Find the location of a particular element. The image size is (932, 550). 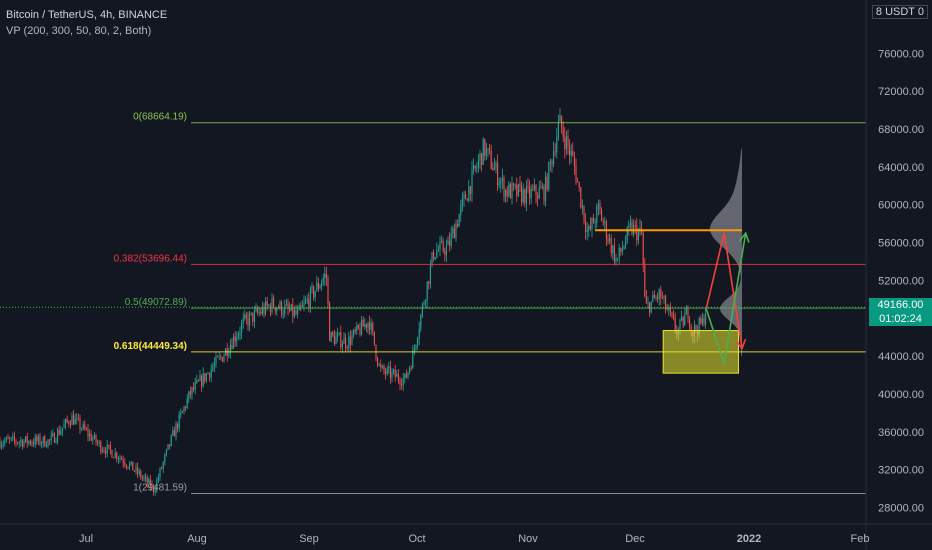

drawings is located at coordinates (672, 301).